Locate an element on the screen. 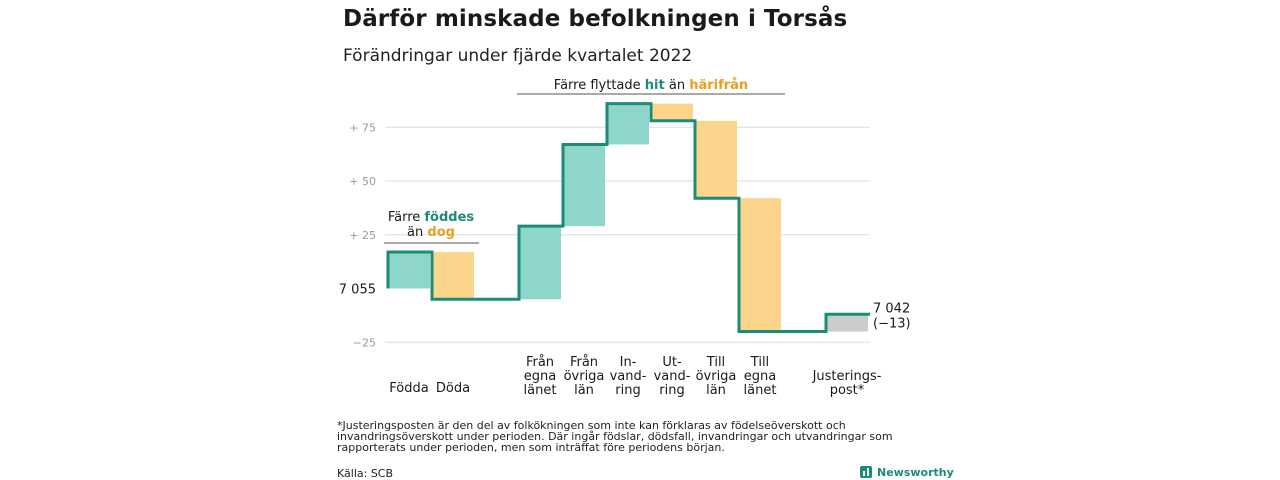 Image resolution: width=1280 pixels, height=480 pixels. end-value-label: 7 042 is located at coordinates (891, 308).